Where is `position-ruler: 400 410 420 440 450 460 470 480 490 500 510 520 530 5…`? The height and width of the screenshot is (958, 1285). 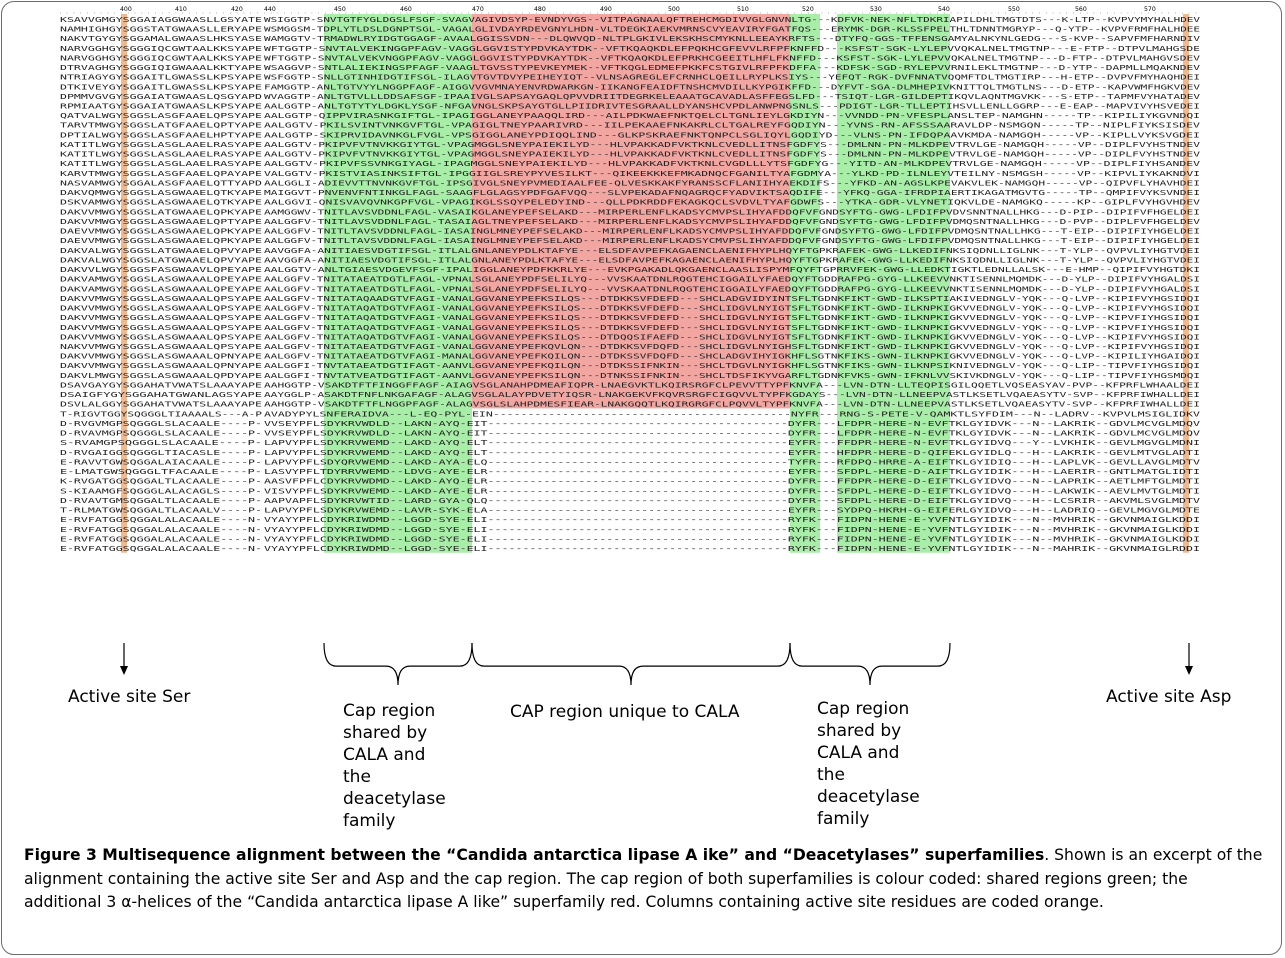
position-ruler: 400 410 420 440 450 460 470 480 490 500 510 520 530 5… is located at coordinates (630, 10).